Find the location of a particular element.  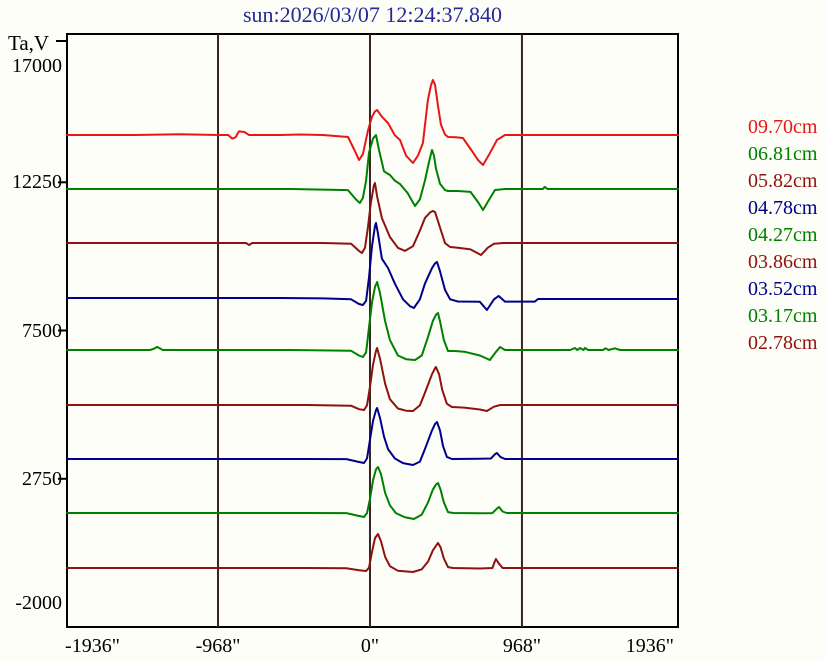

legend-item-02.78cm: 02.78cm is located at coordinates (783, 343).